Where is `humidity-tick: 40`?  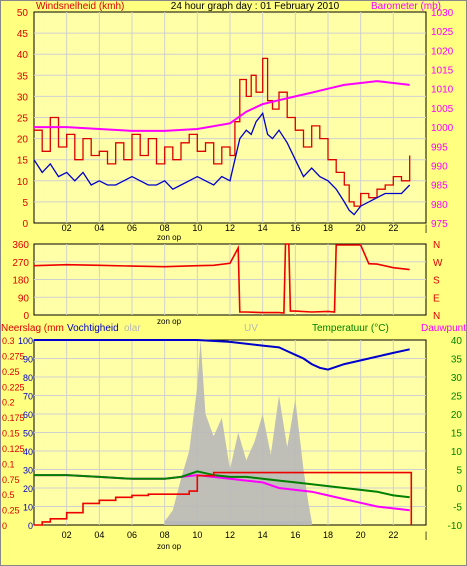 humidity-tick: 40 is located at coordinates (28, 452).